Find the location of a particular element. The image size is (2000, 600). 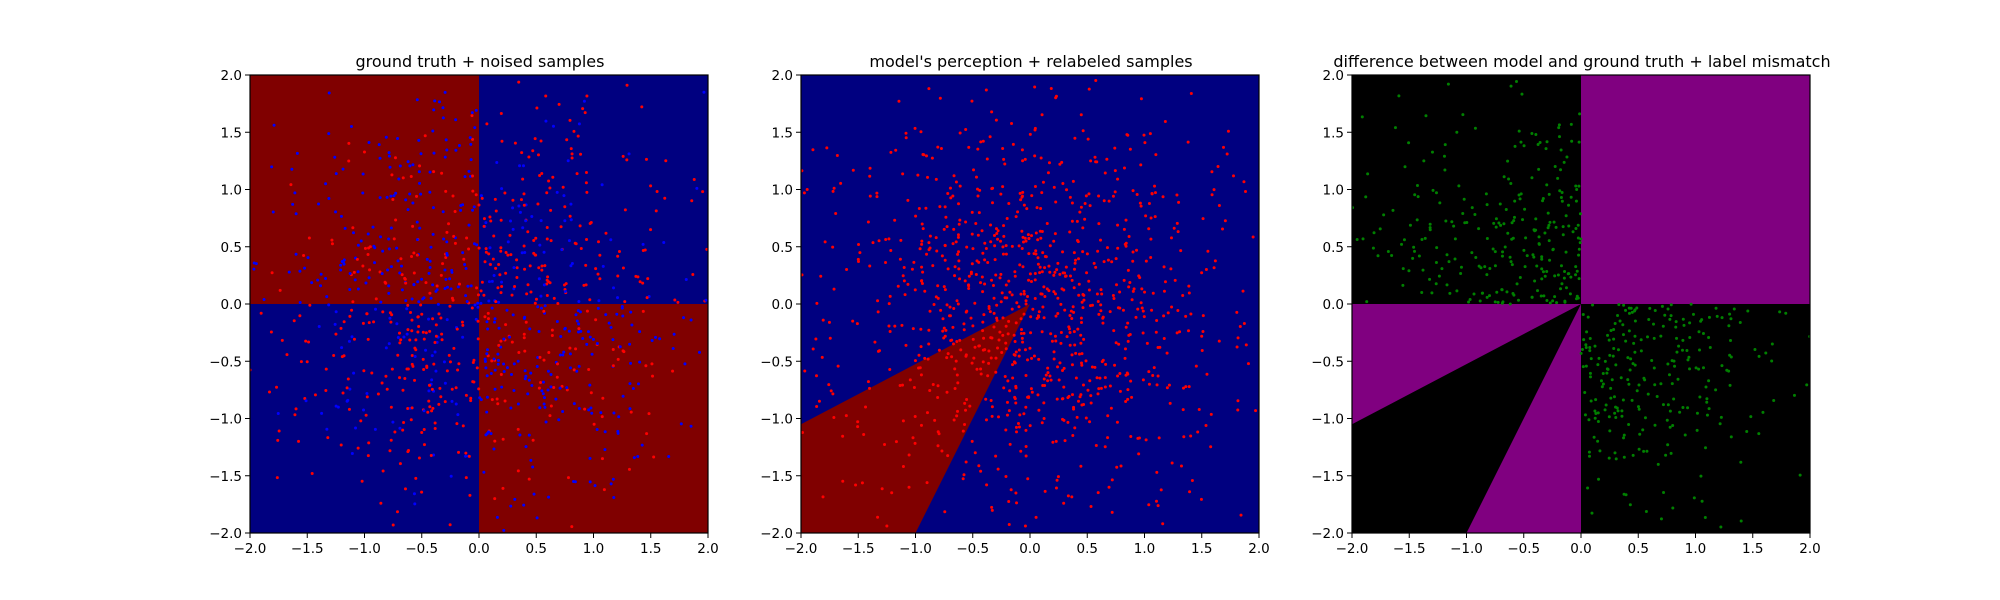

y-tick-label: 0.0 is located at coordinates (1333, 305).